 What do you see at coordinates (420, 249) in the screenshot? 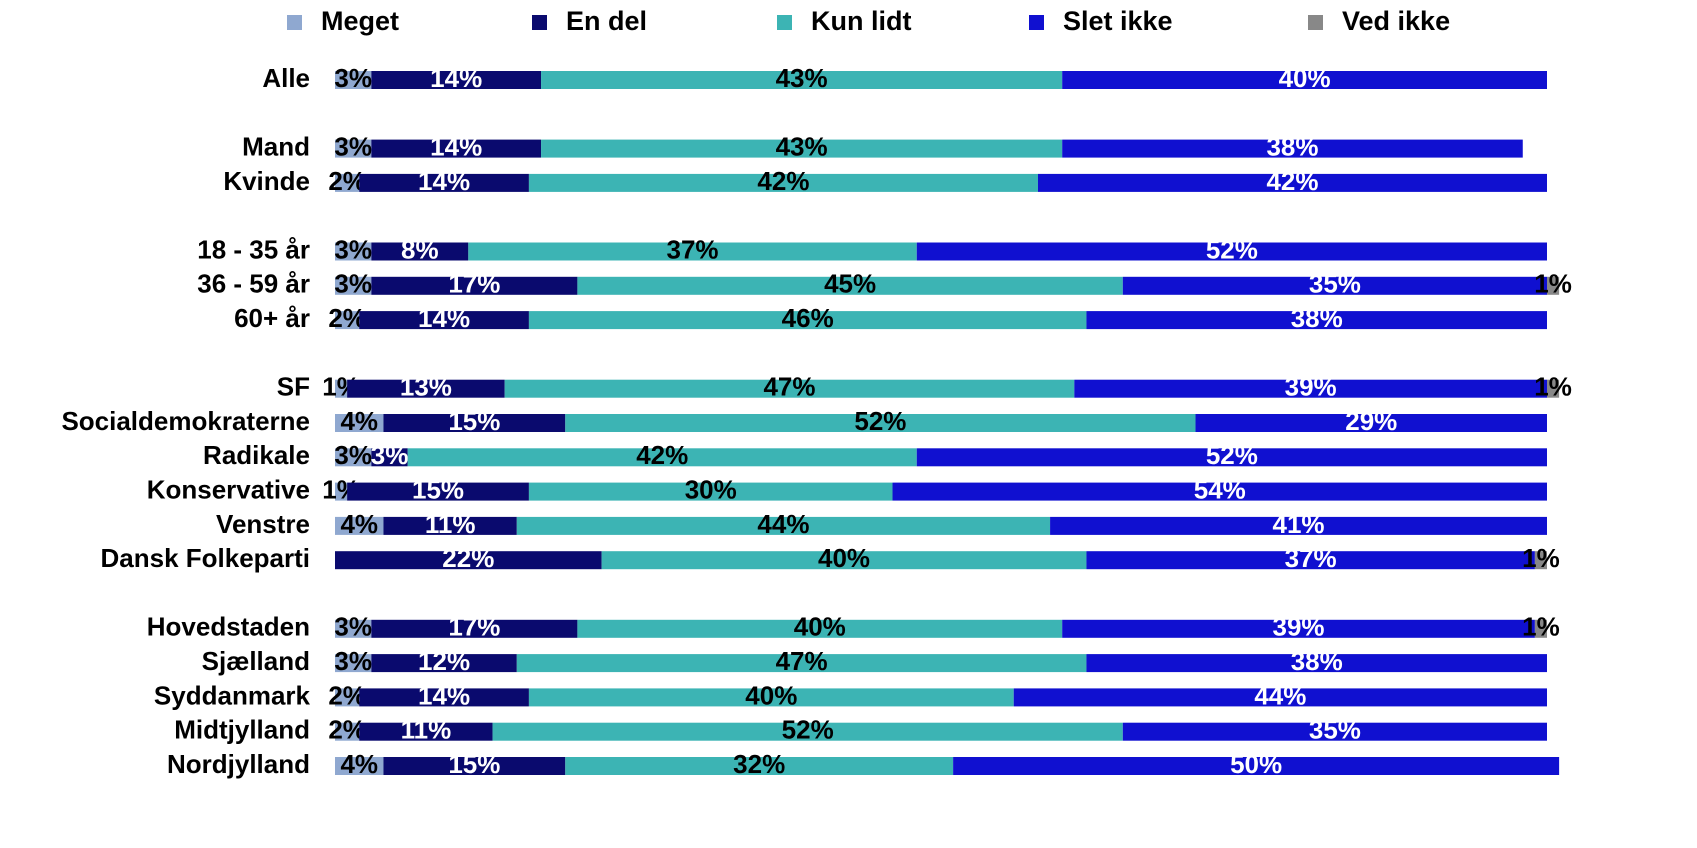
I see `value-label: 8%` at bounding box center [420, 249].